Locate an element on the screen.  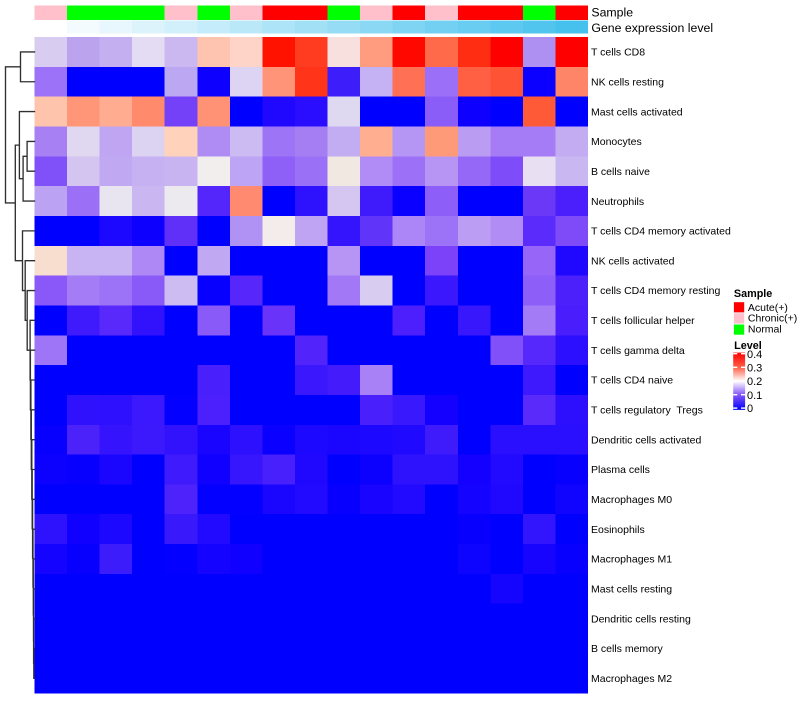
svg-text: Eosinophils is located at coordinates (618, 530).